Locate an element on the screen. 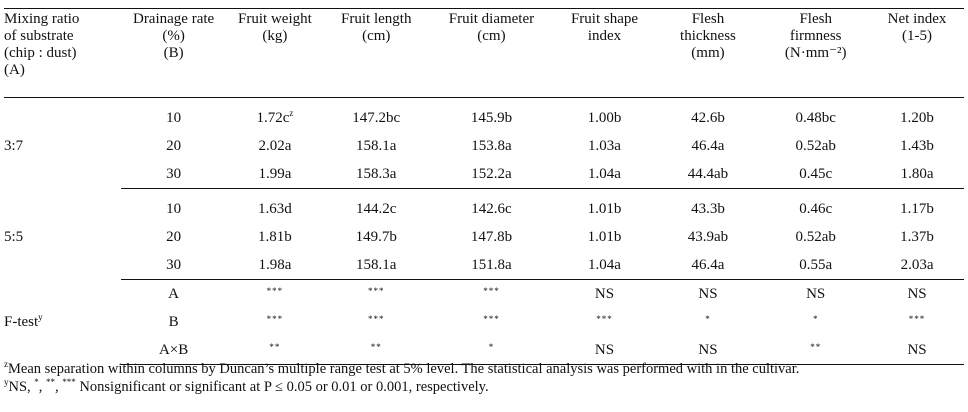 The image size is (968, 412). column-header-7: Flesh firmness (N·mm⁻²) is located at coordinates (815, 53).